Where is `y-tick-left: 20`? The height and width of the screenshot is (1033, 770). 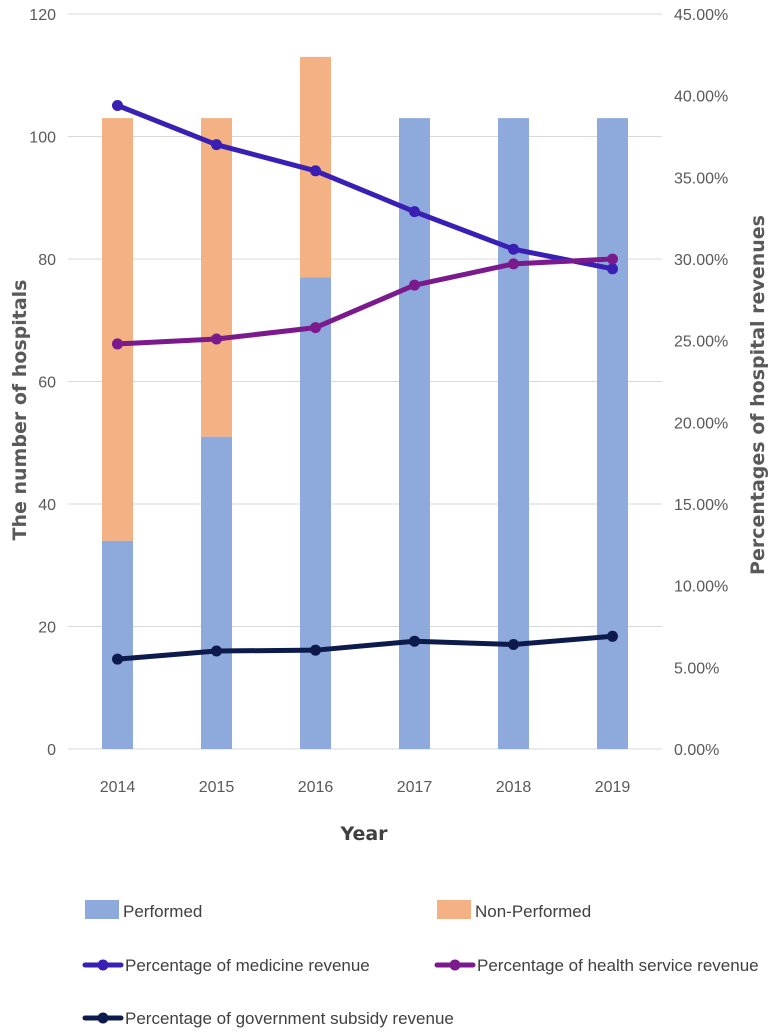
y-tick-left: 20 is located at coordinates (47, 628).